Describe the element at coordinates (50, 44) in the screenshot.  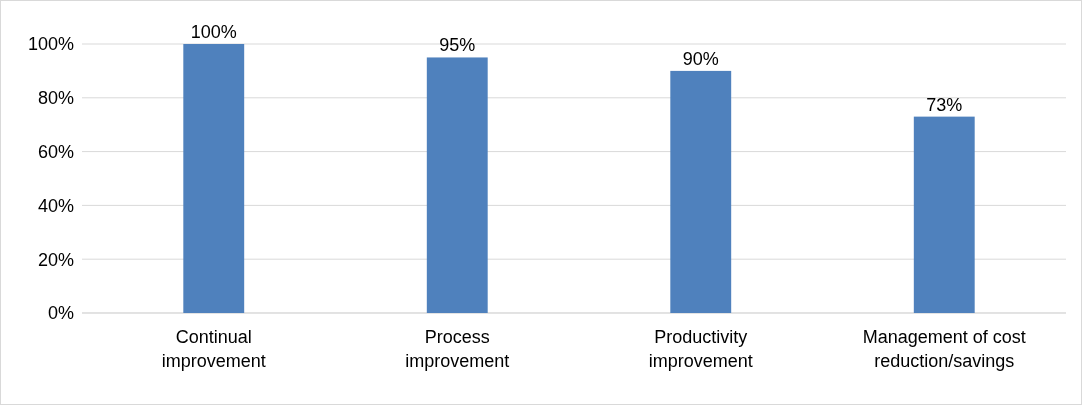
I see `y-tick-label: 100%` at that location.